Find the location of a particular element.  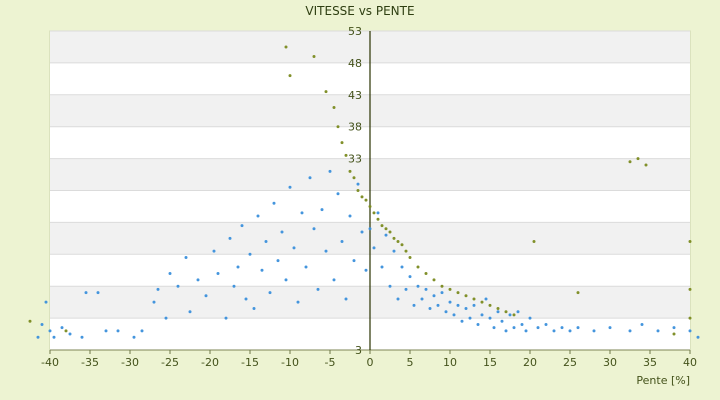

y-tick-label: 53 is located at coordinates (355, 31).